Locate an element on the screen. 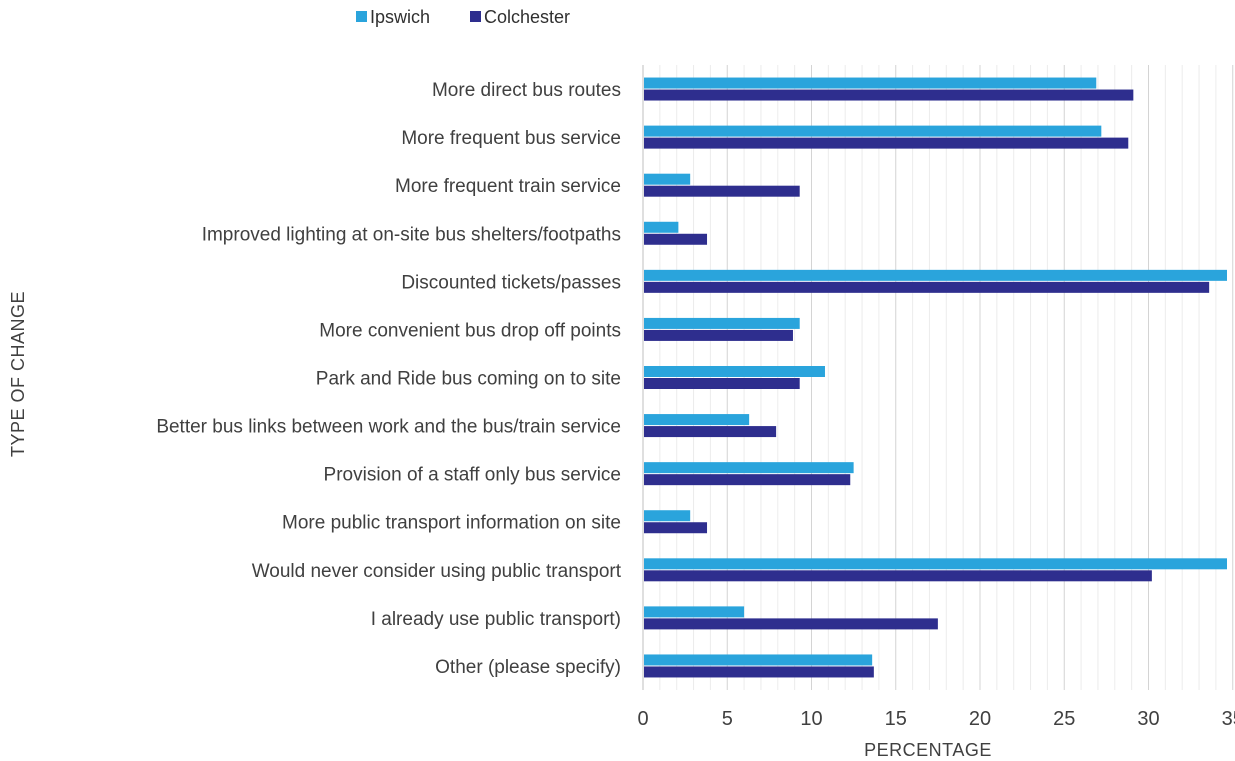  x-tick-label: 0 is located at coordinates (642, 719).